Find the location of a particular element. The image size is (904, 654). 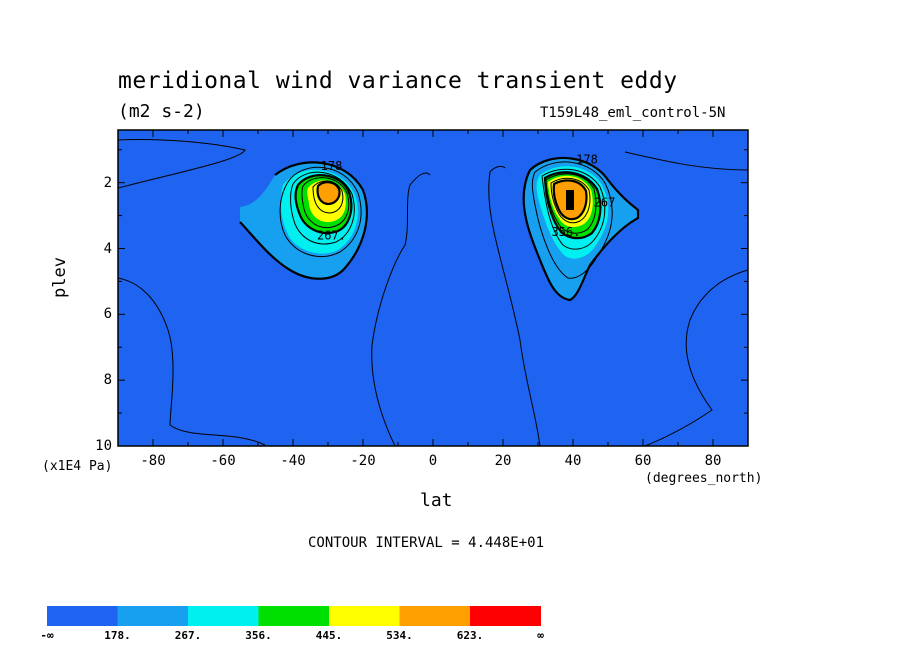

chart-units: (m2 s-2) is located at coordinates (161, 111).